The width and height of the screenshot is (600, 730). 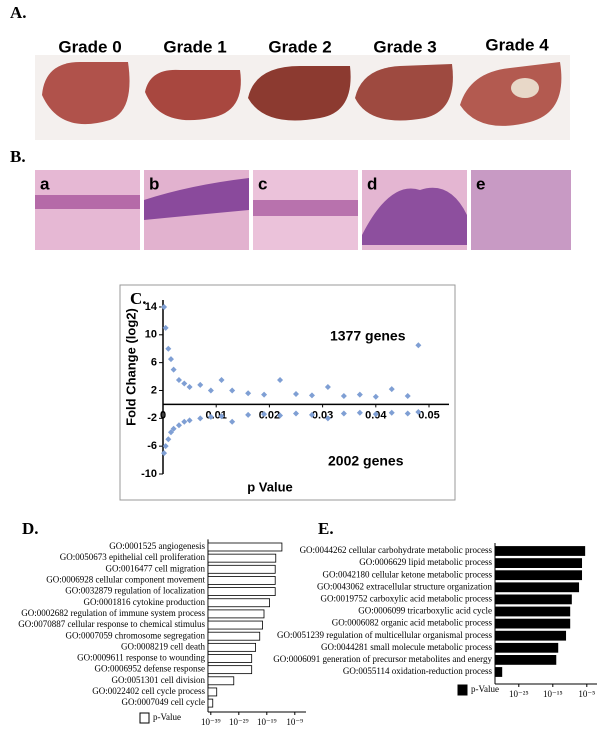 I want to click on category-label: GO:0008219 cell death, so click(x=163, y=646).